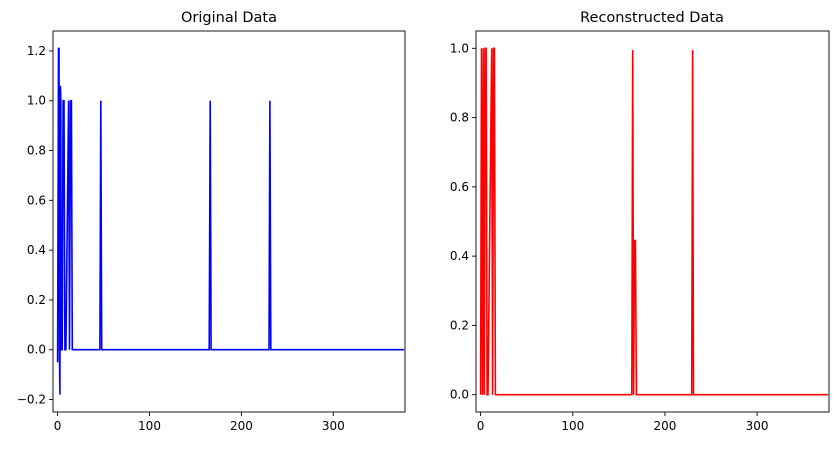 Image resolution: width=838 pixels, height=449 pixels. I want to click on chart-title: Reconstructed Data, so click(652, 18).